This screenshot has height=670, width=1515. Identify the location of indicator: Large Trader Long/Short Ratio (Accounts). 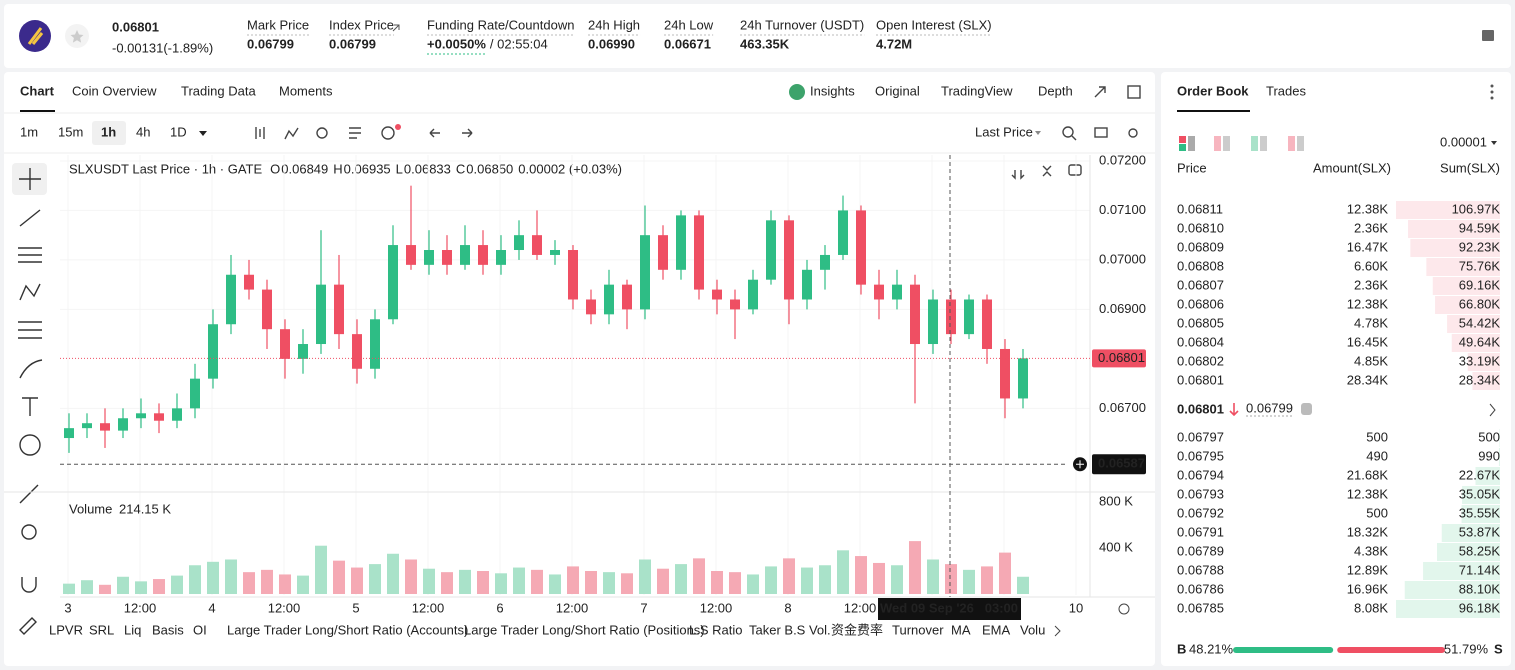
(347, 629).